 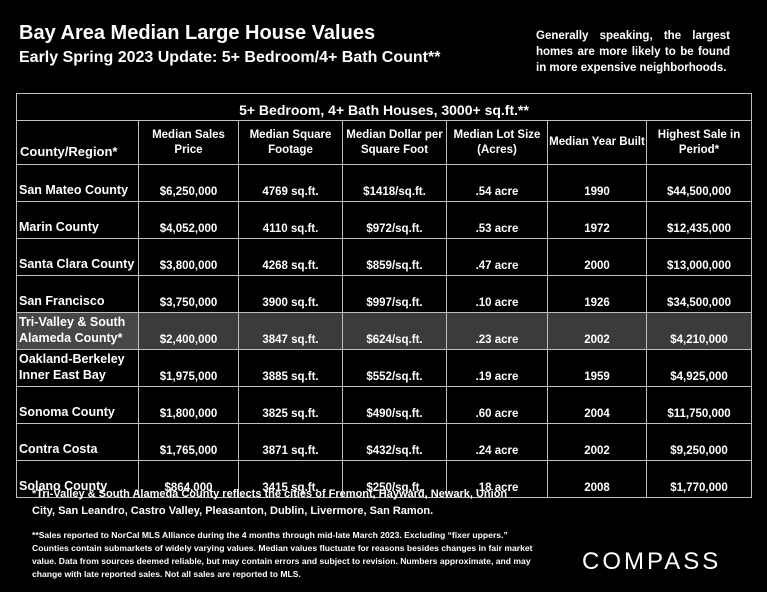 What do you see at coordinates (394, 294) in the screenshot?
I see `cell-ppsf: $997/sq.ft.` at bounding box center [394, 294].